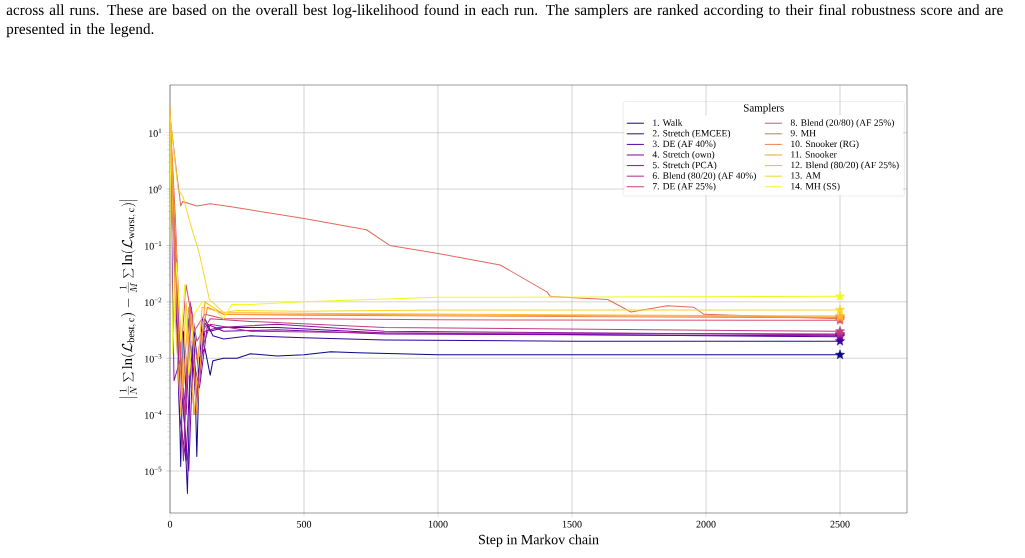 This screenshot has width=1025, height=558. What do you see at coordinates (842, 123) in the screenshot?
I see `legend-label: 8. Blend (20/80) (AF 25%)` at bounding box center [842, 123].